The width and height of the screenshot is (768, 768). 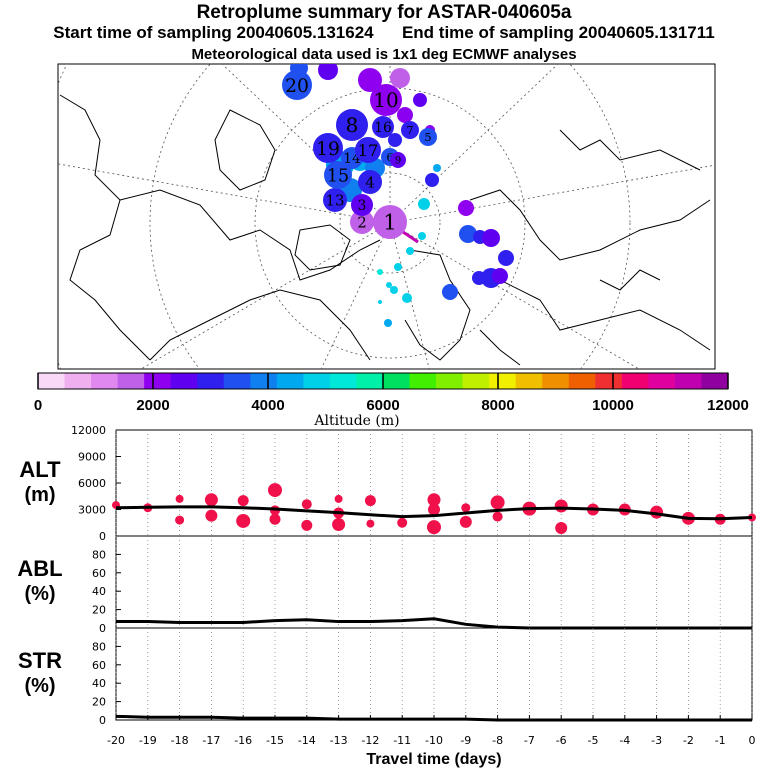 I want to click on plume-day-label: 20, so click(x=297, y=86).